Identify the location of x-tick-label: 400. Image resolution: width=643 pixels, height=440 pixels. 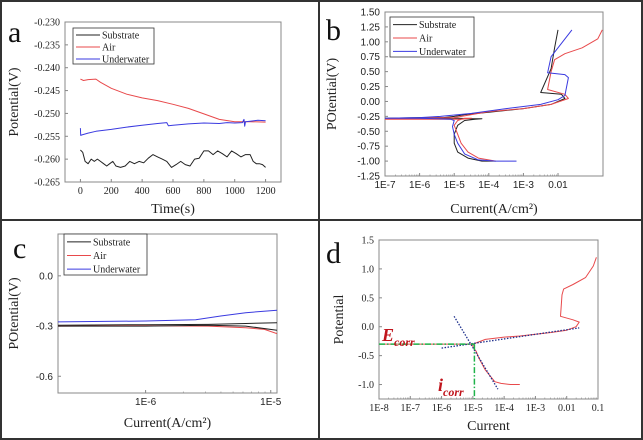
(142, 191).